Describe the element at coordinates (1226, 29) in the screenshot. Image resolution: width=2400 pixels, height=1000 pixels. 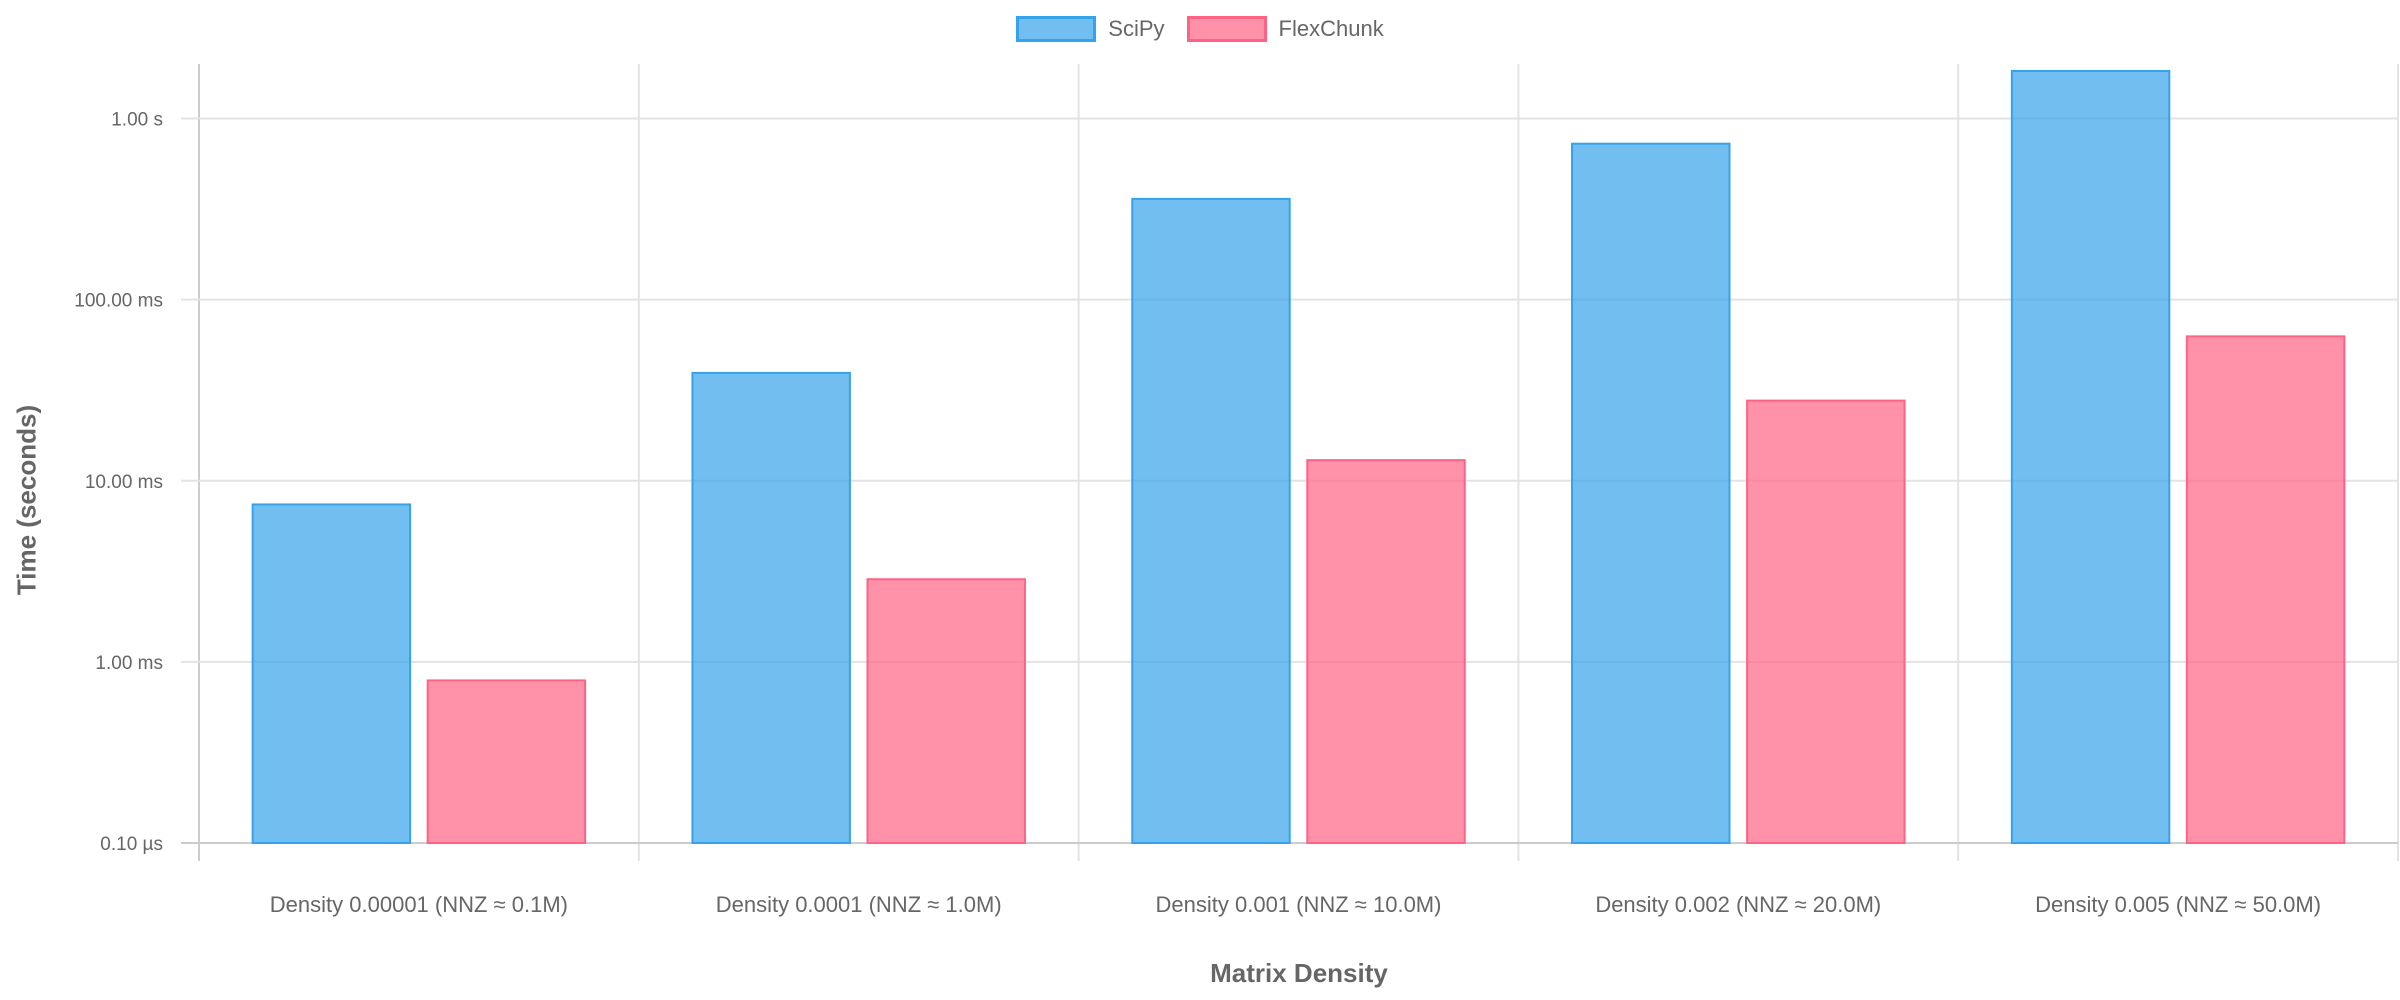
I see `legend-swatch-flexchunk` at that location.